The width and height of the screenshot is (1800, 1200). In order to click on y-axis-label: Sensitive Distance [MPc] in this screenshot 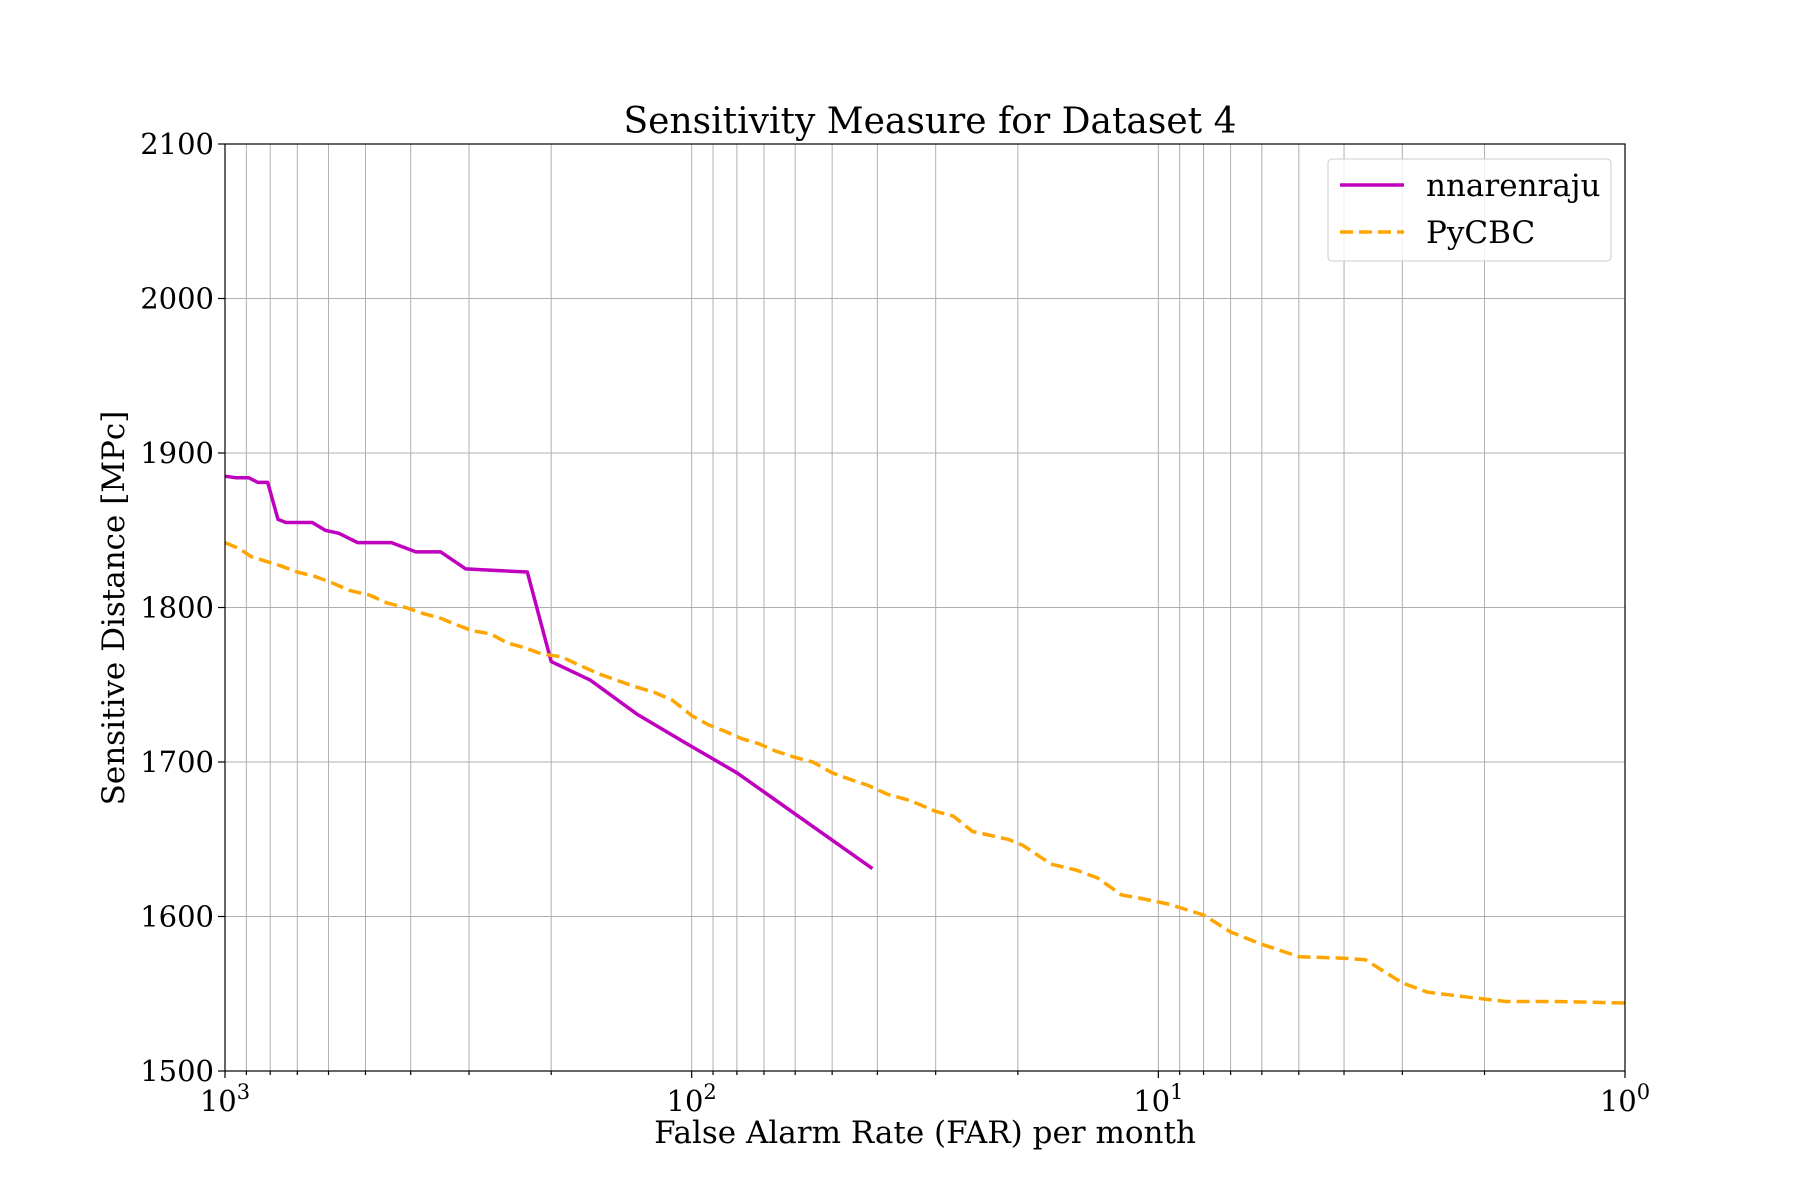, I will do `click(114, 608)`.